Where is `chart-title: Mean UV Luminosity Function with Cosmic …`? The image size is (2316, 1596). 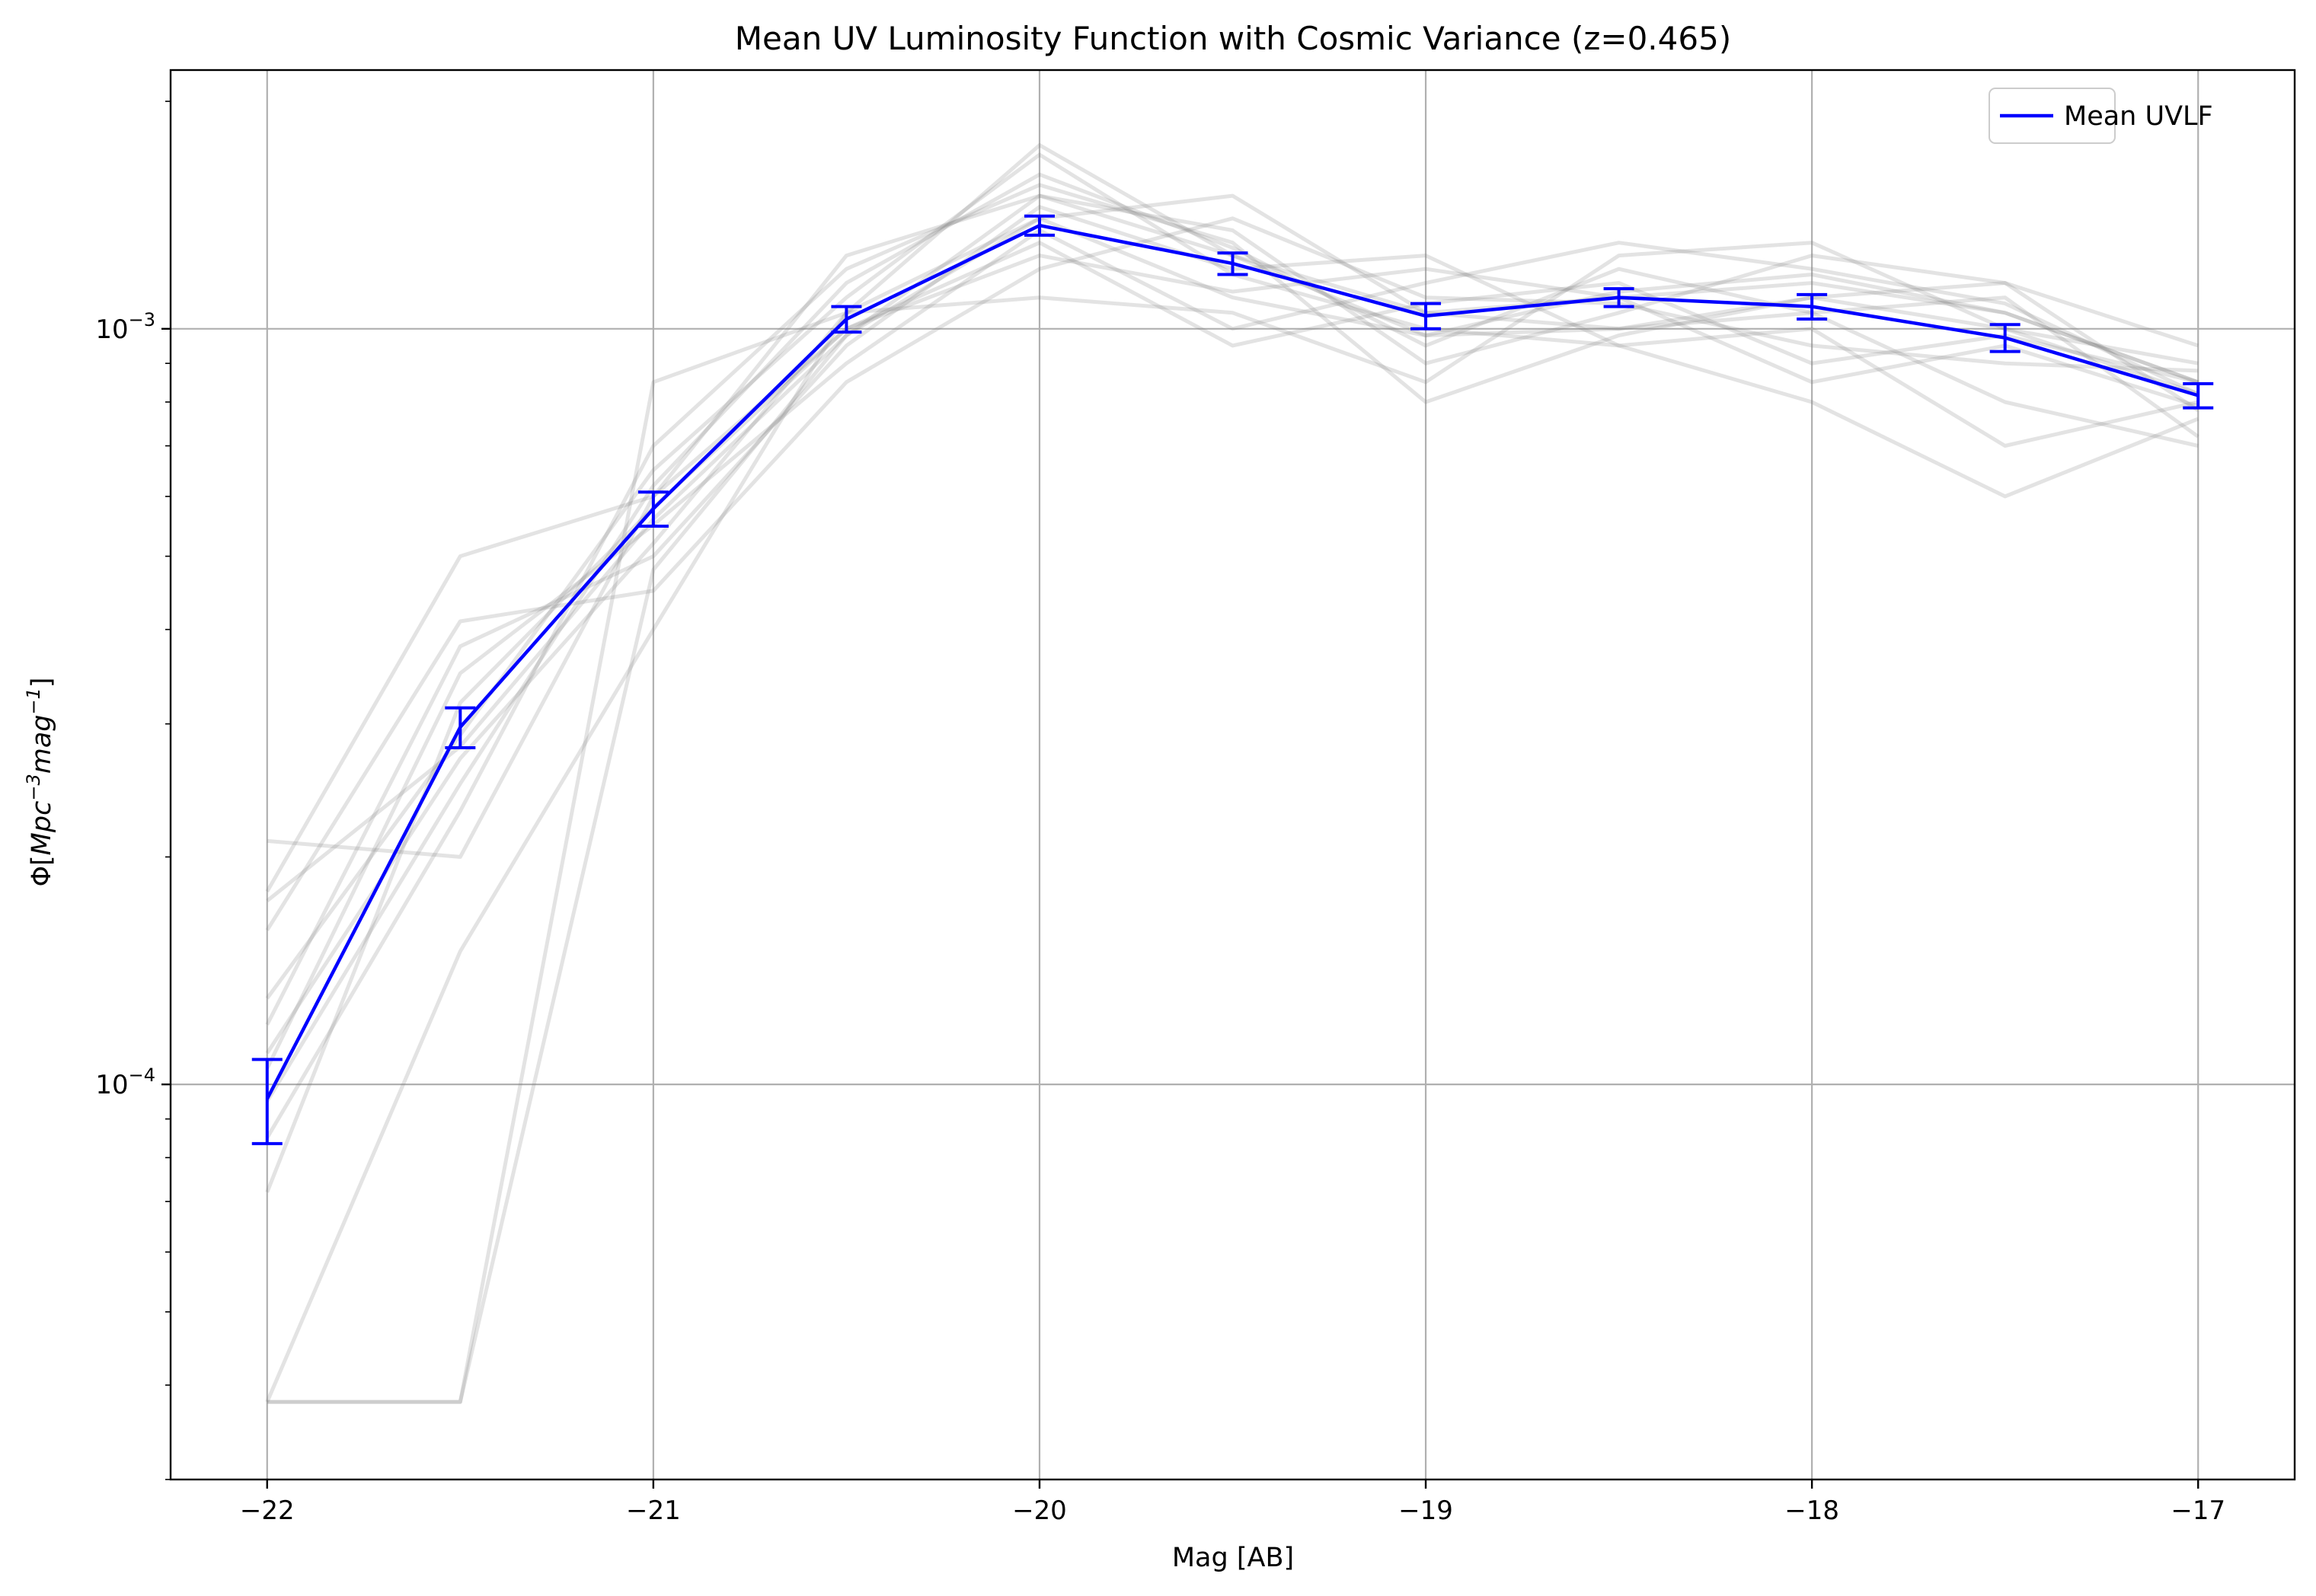 chart-title: Mean UV Luminosity Function with Cosmic … is located at coordinates (1233, 38).